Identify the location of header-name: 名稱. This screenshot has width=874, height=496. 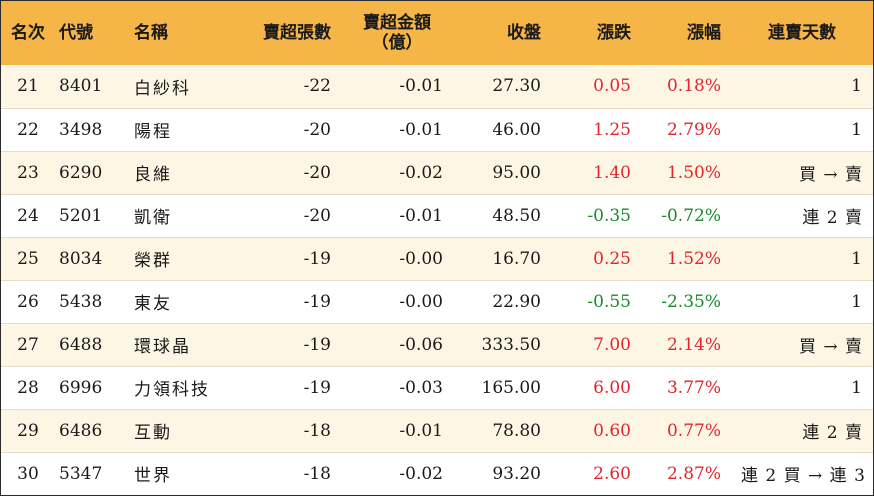
(151, 33).